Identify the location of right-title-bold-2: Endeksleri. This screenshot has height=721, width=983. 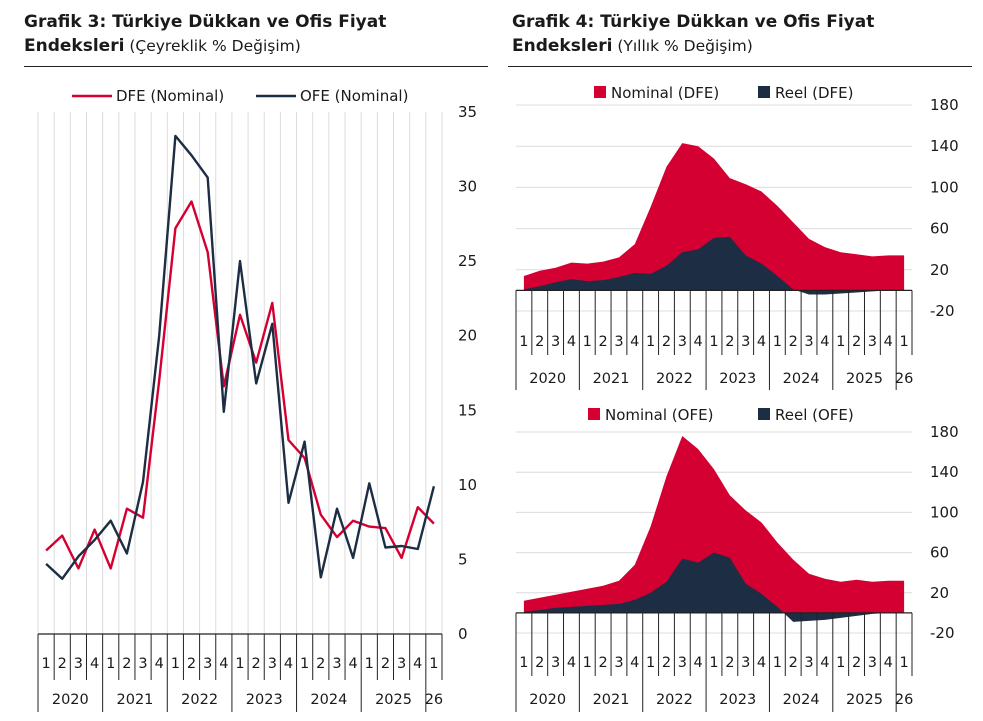
(562, 46).